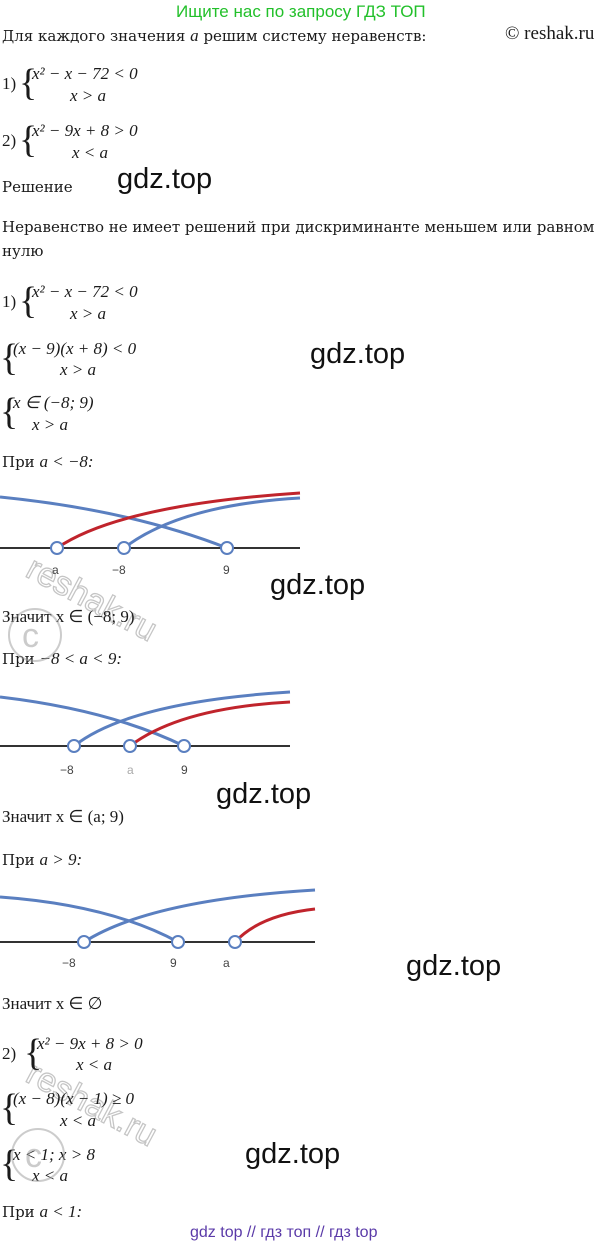 The image size is (612, 1249). What do you see at coordinates (78, 369) in the screenshot?
I see `step-2-line2: x > a` at bounding box center [78, 369].